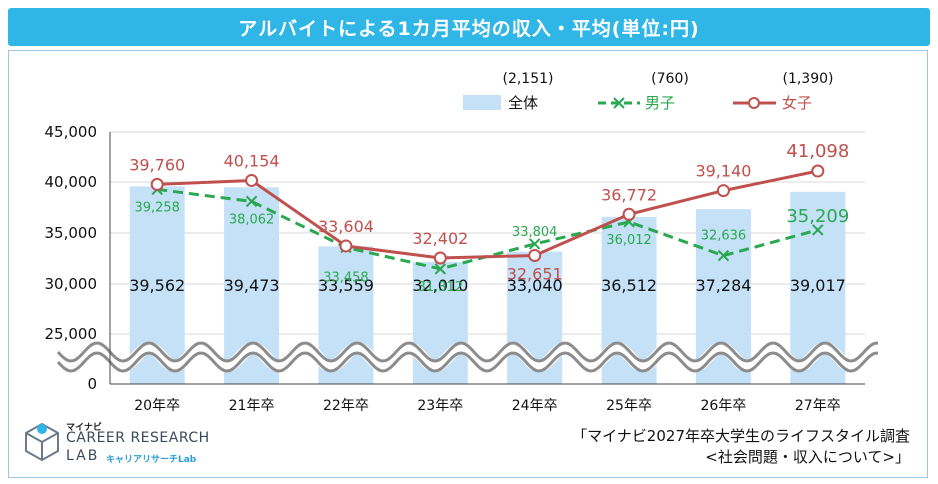 The height and width of the screenshot is (484, 938). What do you see at coordinates (71, 233) in the screenshot?
I see `y-tick-label: 35,000` at bounding box center [71, 233].